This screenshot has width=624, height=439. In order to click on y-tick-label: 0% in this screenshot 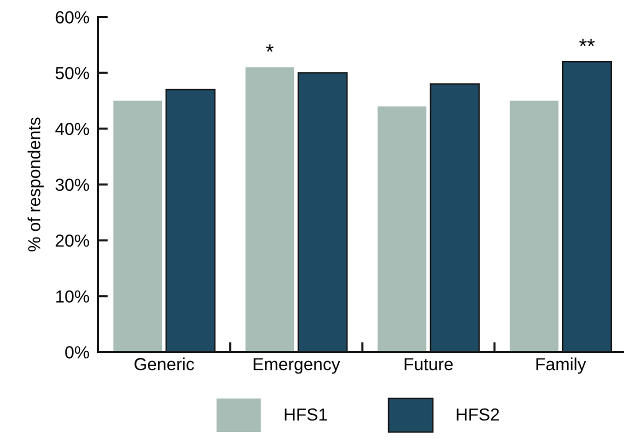, I will do `click(77, 352)`.